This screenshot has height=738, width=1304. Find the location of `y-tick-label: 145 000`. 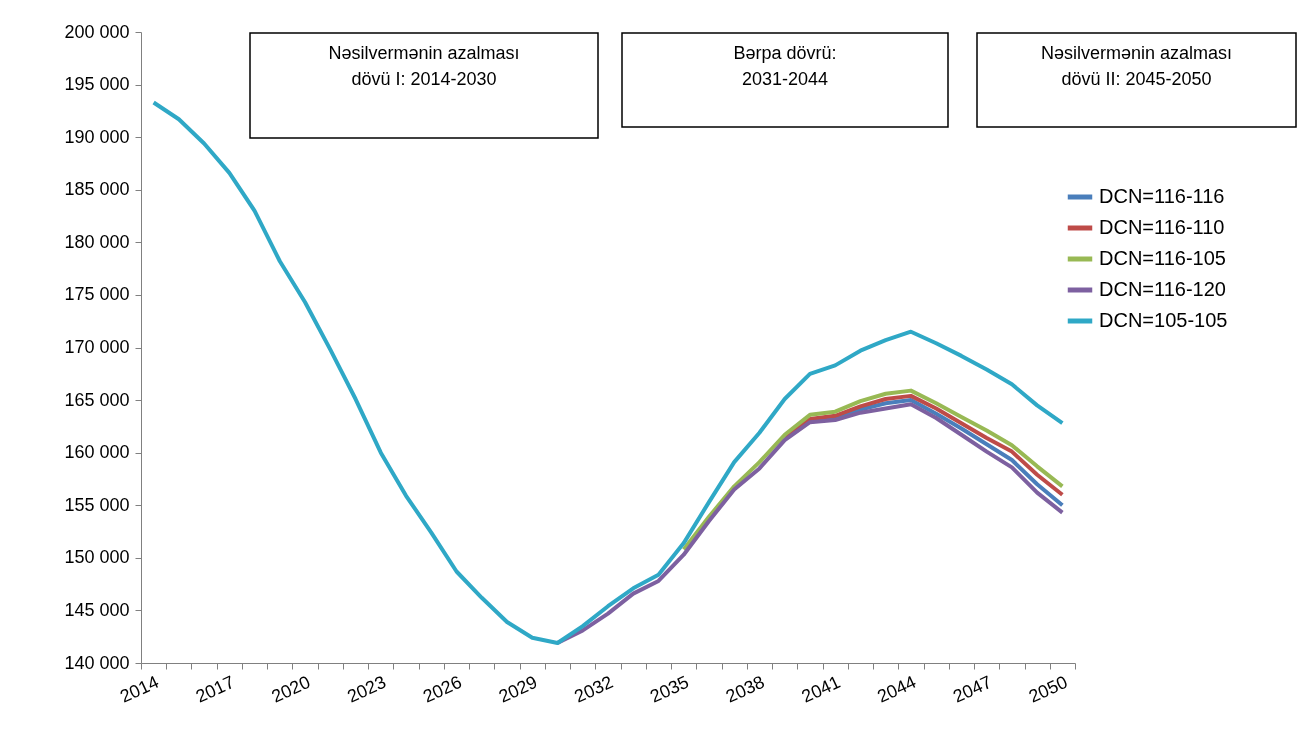

y-tick-label: 145 000 is located at coordinates (97, 609).